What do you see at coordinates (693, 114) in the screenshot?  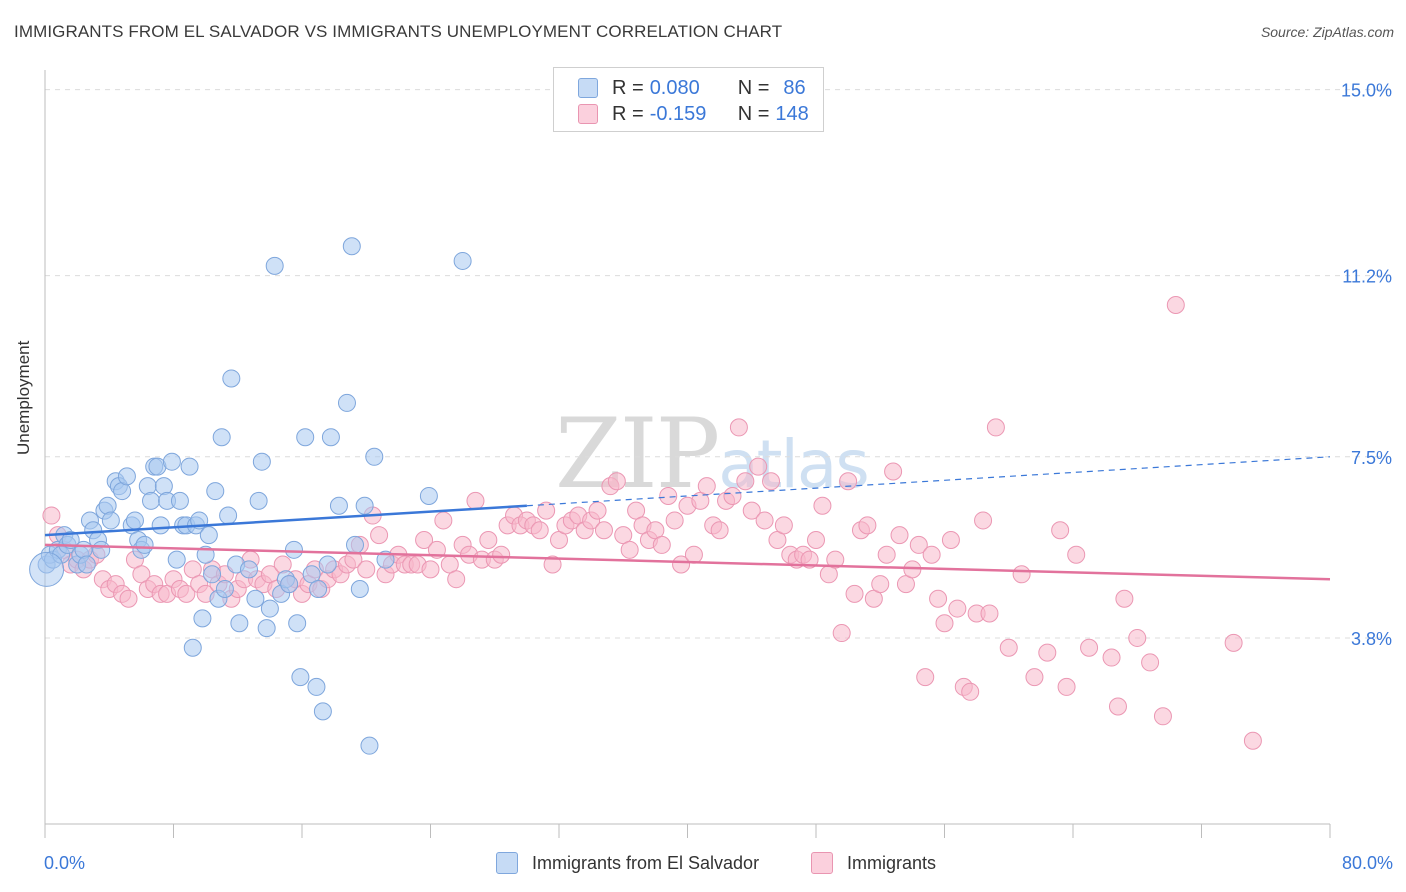 I see `legend-row-immigrants: R = -0.159 N = 148` at bounding box center [693, 114].